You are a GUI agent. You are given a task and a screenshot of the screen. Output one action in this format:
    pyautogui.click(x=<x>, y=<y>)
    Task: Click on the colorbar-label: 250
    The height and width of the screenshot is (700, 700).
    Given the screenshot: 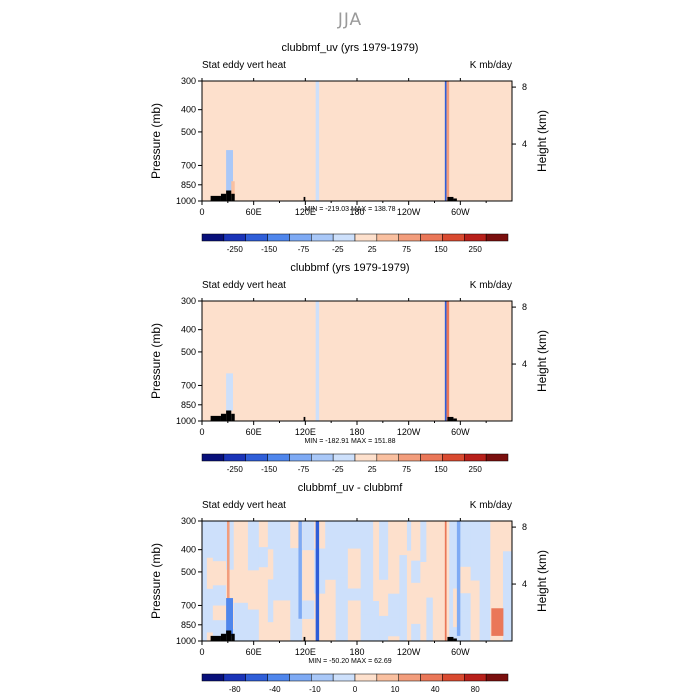 What is the action you would take?
    pyautogui.click(x=476, y=249)
    